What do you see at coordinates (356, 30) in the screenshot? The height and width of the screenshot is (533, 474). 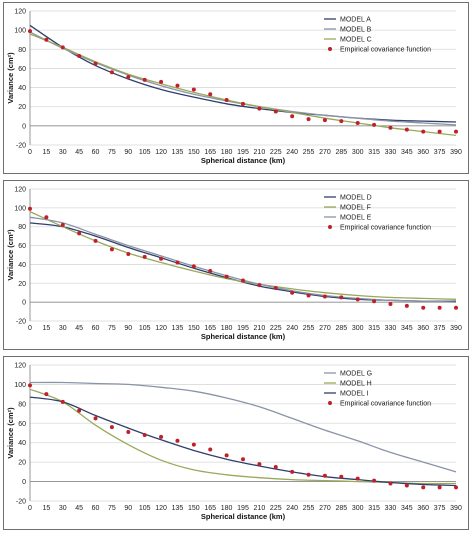 I see `legend-label: MODEL B` at bounding box center [356, 30].